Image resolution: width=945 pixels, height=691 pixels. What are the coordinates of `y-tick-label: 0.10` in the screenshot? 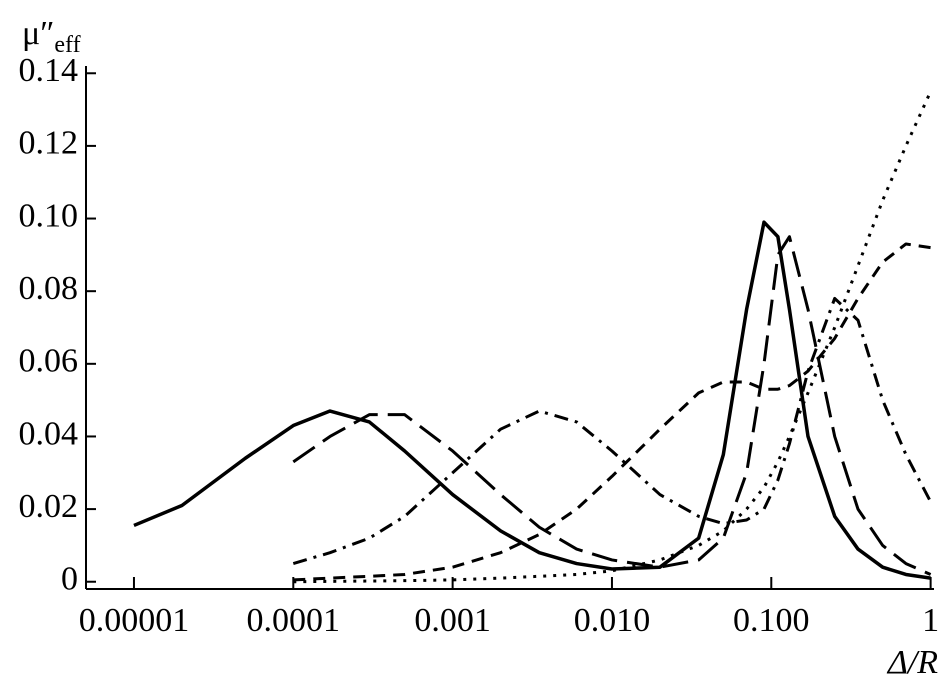 It's located at (49, 215).